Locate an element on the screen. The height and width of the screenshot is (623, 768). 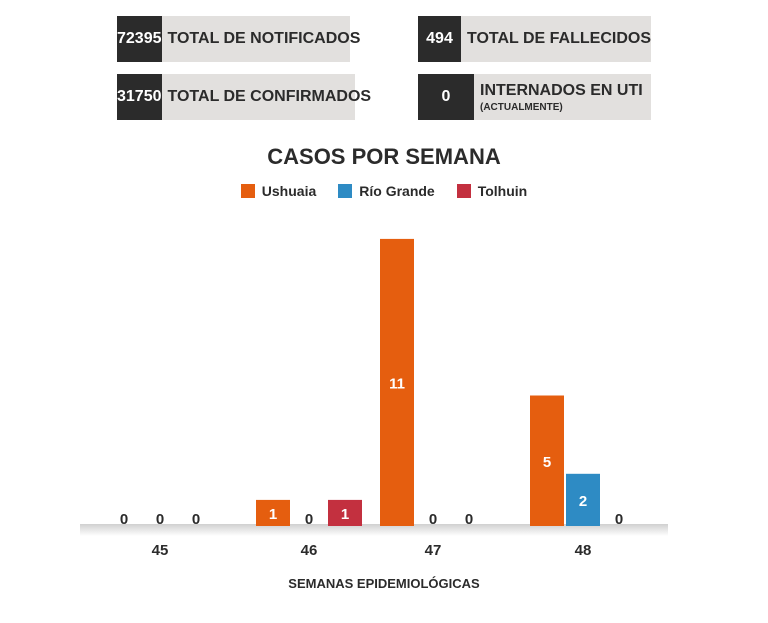
legend-swatch-tolhuin is located at coordinates (463, 191).